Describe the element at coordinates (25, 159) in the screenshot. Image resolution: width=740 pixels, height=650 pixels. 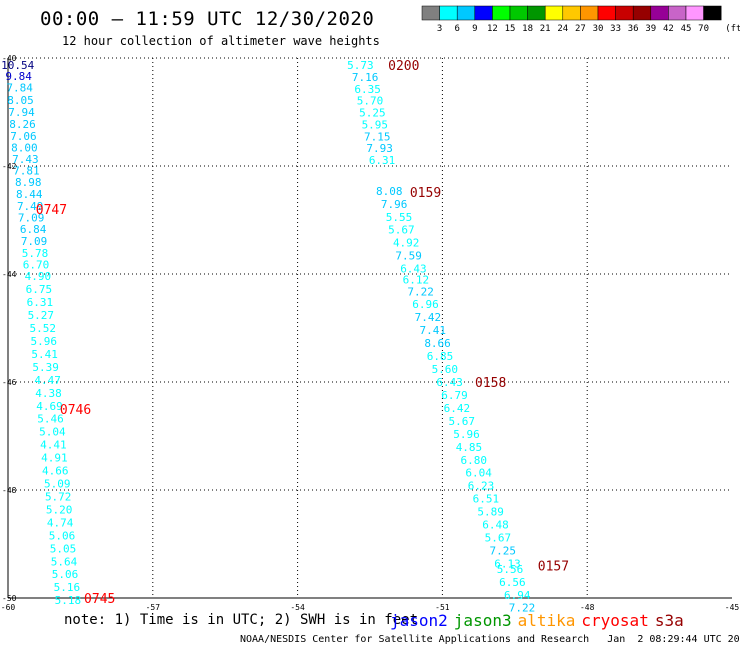
I see `wave-height-label: 7.43` at that location.